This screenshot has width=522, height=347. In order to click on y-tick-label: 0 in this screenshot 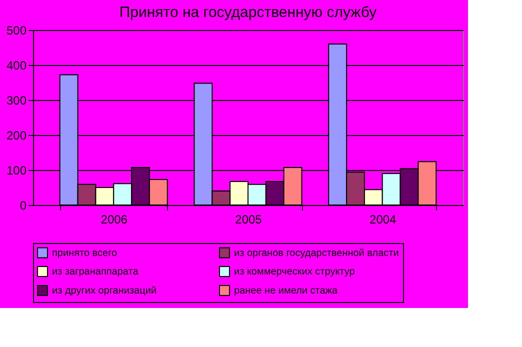, I will do `click(23, 205)`.